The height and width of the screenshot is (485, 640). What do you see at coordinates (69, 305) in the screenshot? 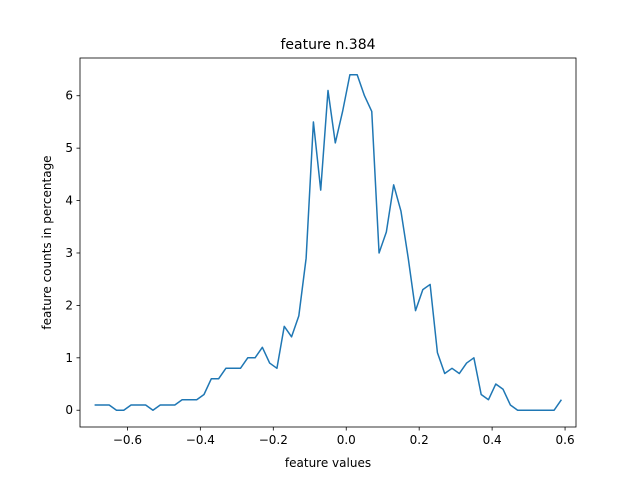
I see `y-tick-label: 2` at bounding box center [69, 305].